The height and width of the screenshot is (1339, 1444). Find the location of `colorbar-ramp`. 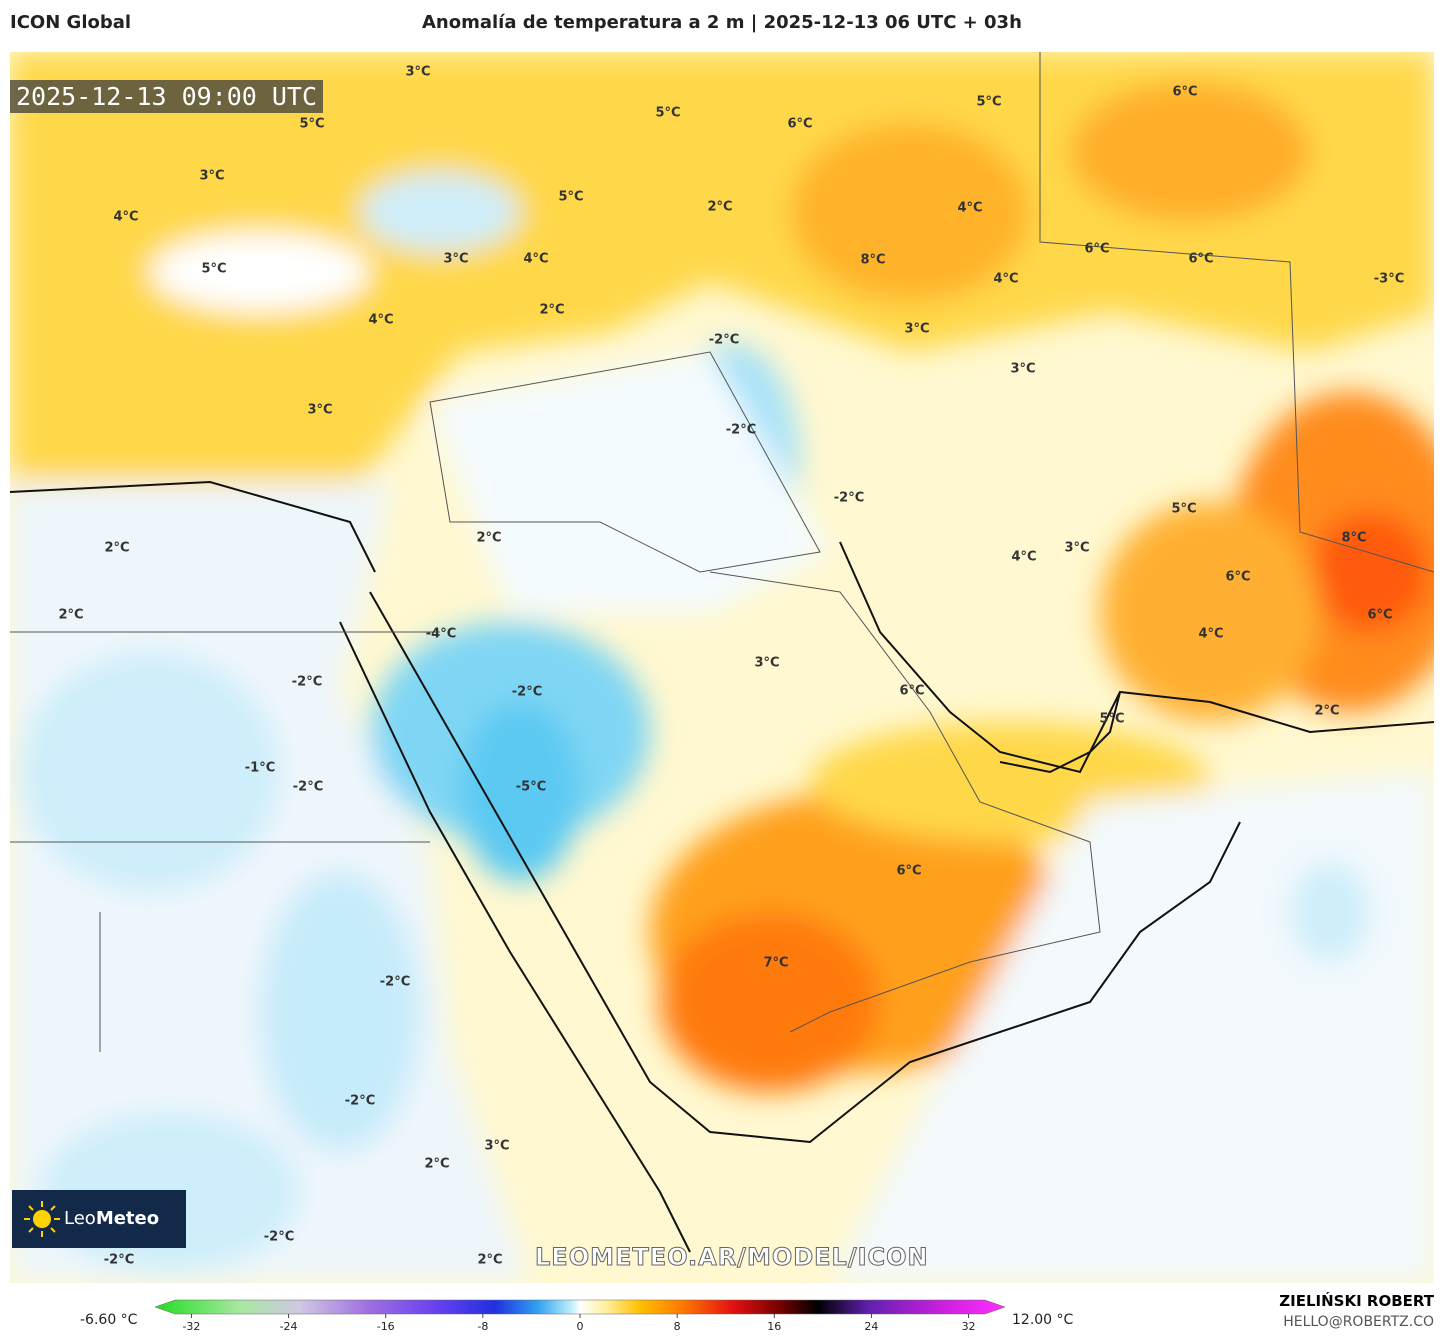

colorbar-ramp is located at coordinates (580, 1307).